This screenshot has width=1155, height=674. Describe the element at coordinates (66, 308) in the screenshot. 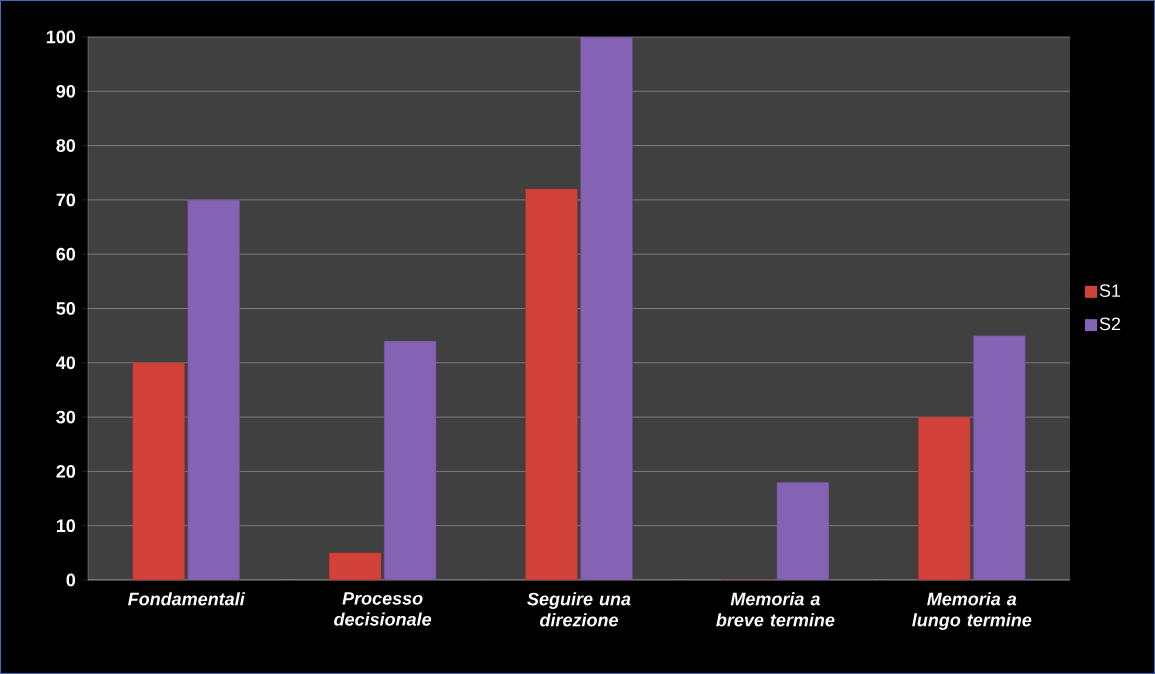

I see `y-tick-label: 50` at that location.